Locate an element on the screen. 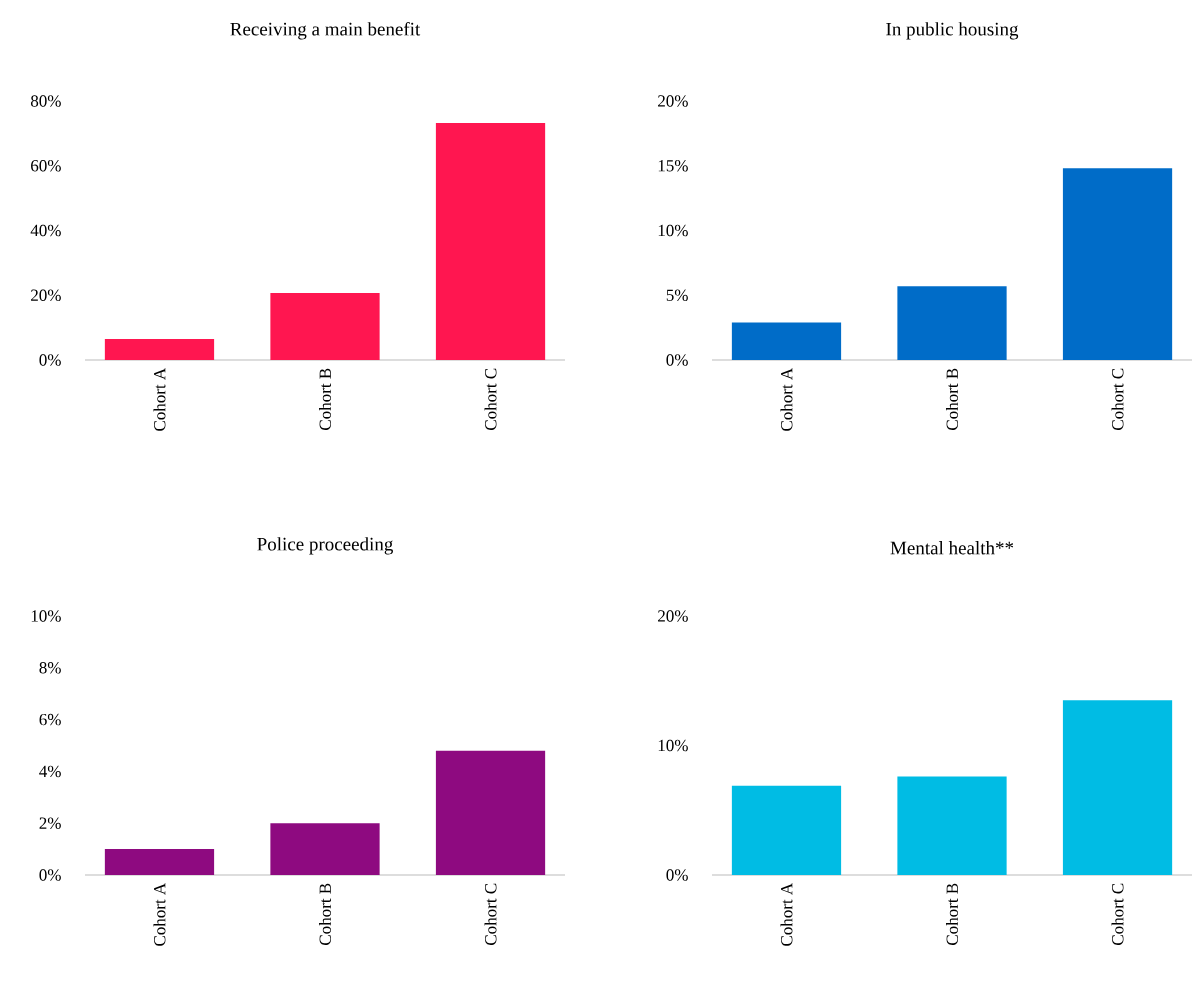 This screenshot has height=986, width=1194. y-tick-label: 6% is located at coordinates (50, 719).